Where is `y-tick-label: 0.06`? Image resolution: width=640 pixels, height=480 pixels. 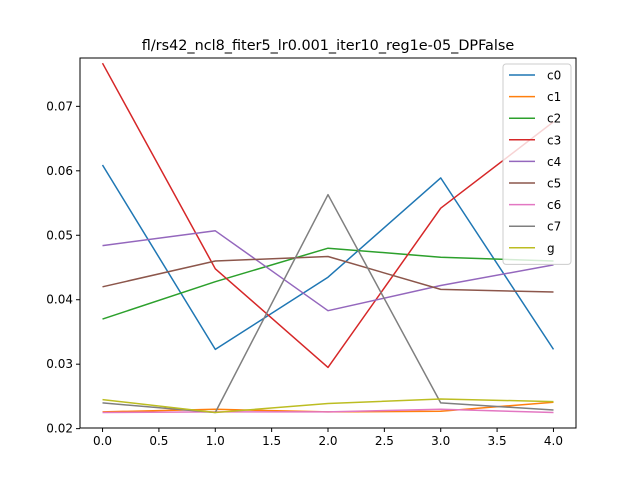 y-tick-label: 0.06 is located at coordinates (59, 171).